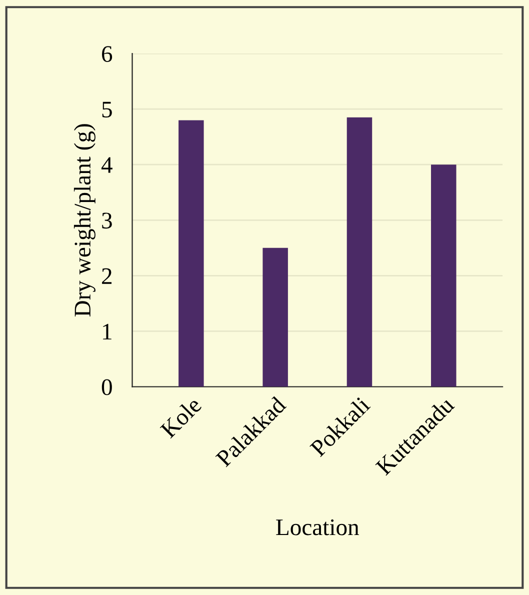 This screenshot has height=595, width=529. I want to click on y-tick-label: 1, so click(107, 332).